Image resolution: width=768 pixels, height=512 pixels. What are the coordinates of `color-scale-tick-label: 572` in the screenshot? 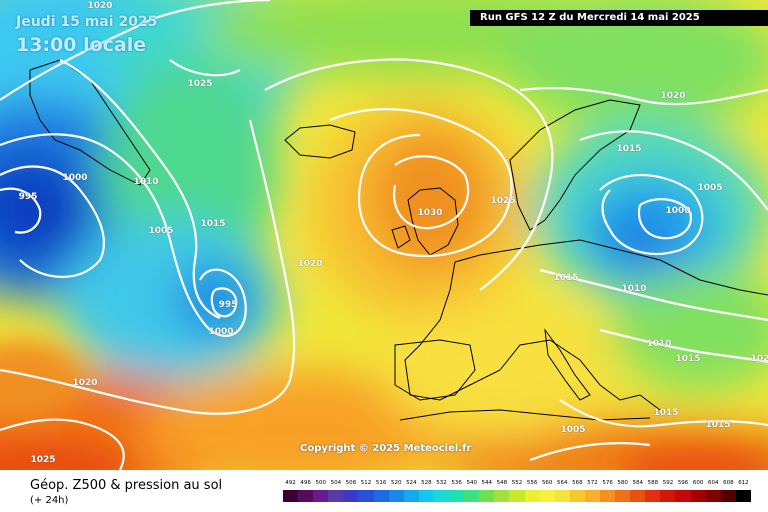 It's located at (592, 483).